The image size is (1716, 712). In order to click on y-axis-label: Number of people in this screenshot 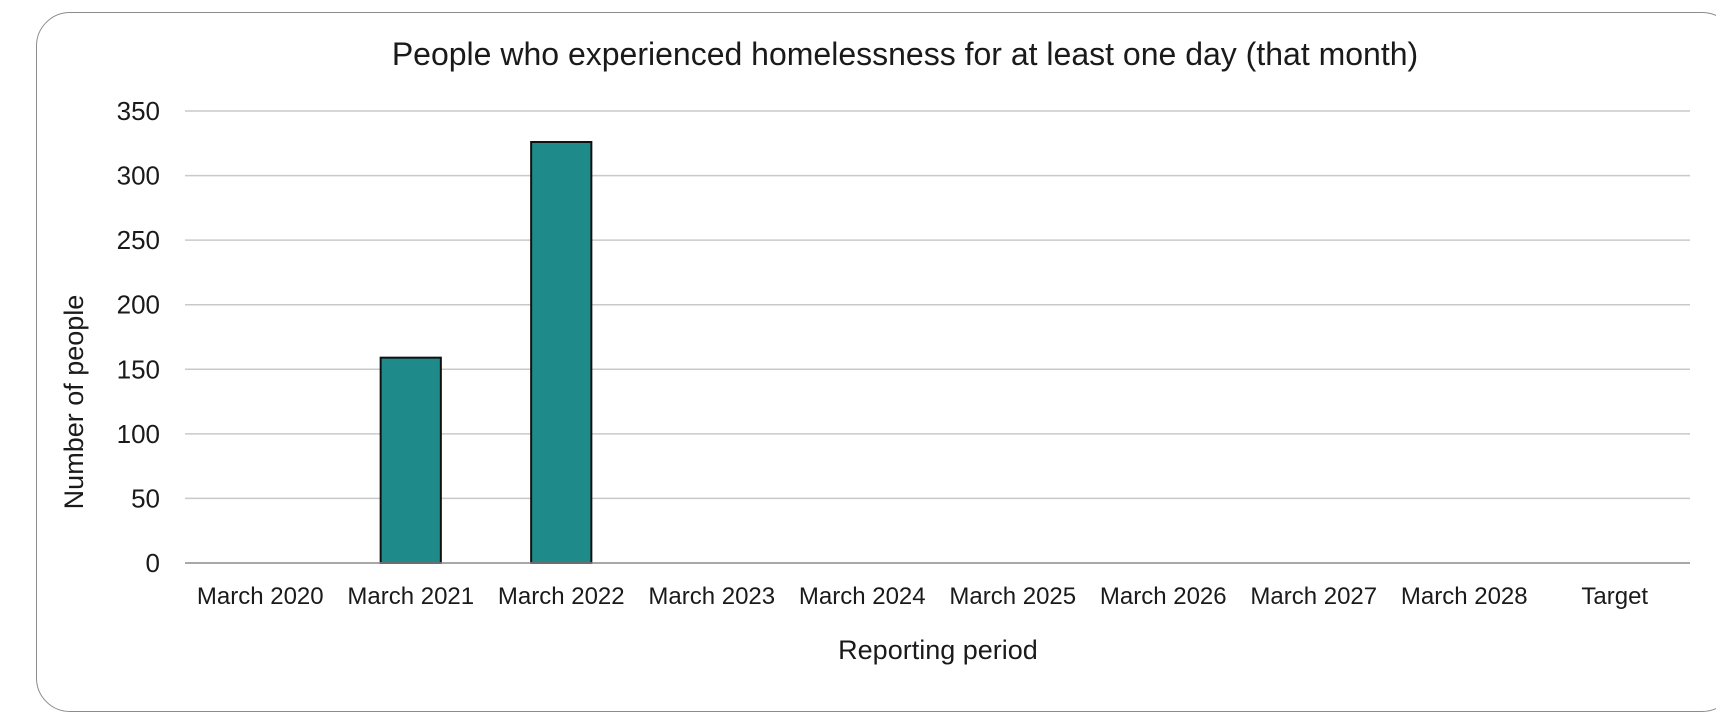, I will do `click(74, 402)`.